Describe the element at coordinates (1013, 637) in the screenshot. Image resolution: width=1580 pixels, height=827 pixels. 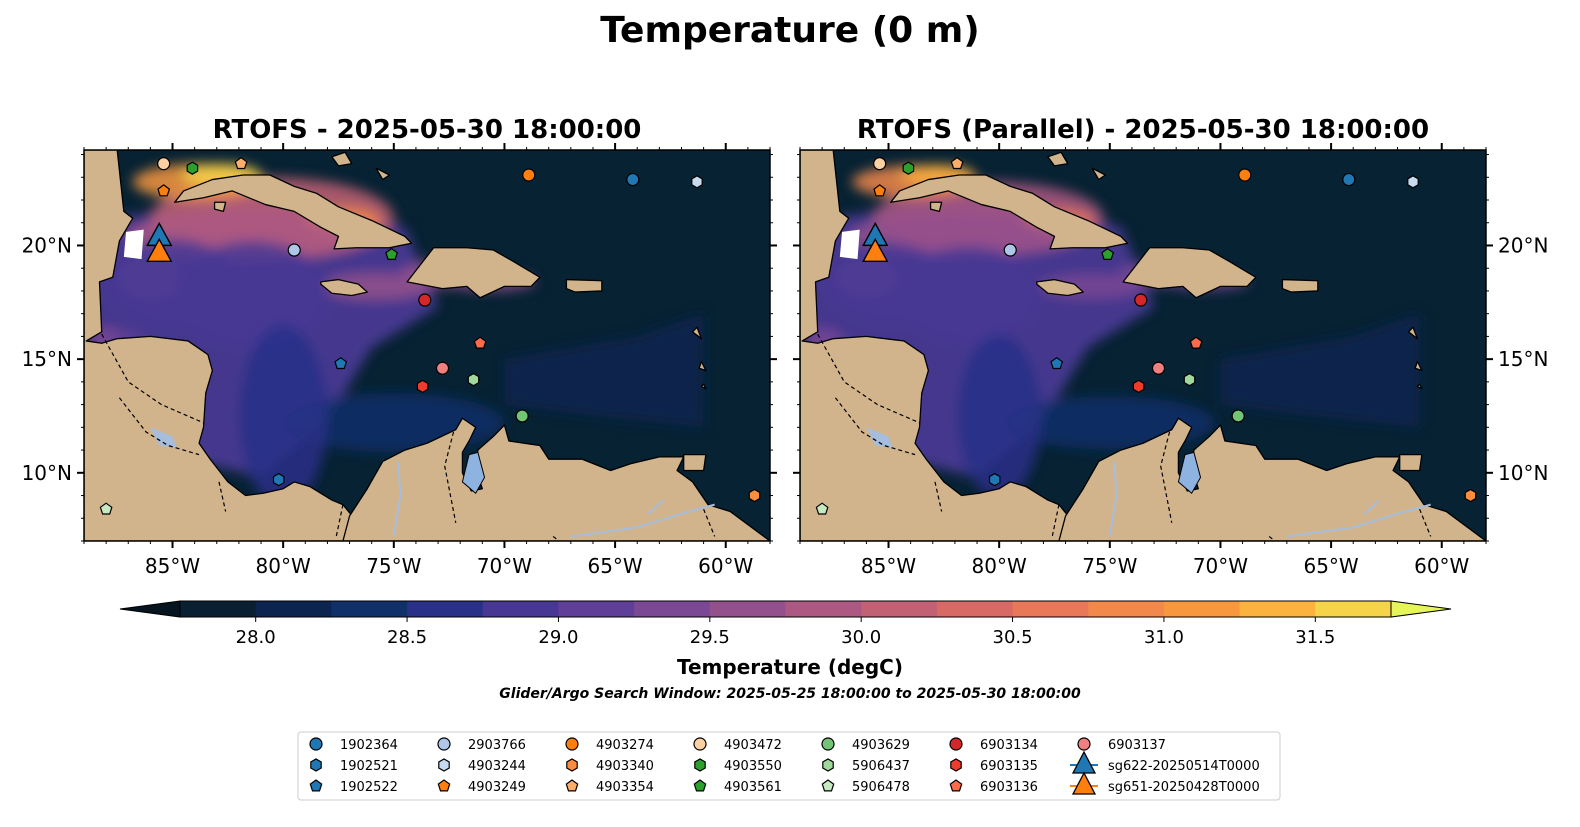
I see `colorbar-tick-label: 30.5` at that location.